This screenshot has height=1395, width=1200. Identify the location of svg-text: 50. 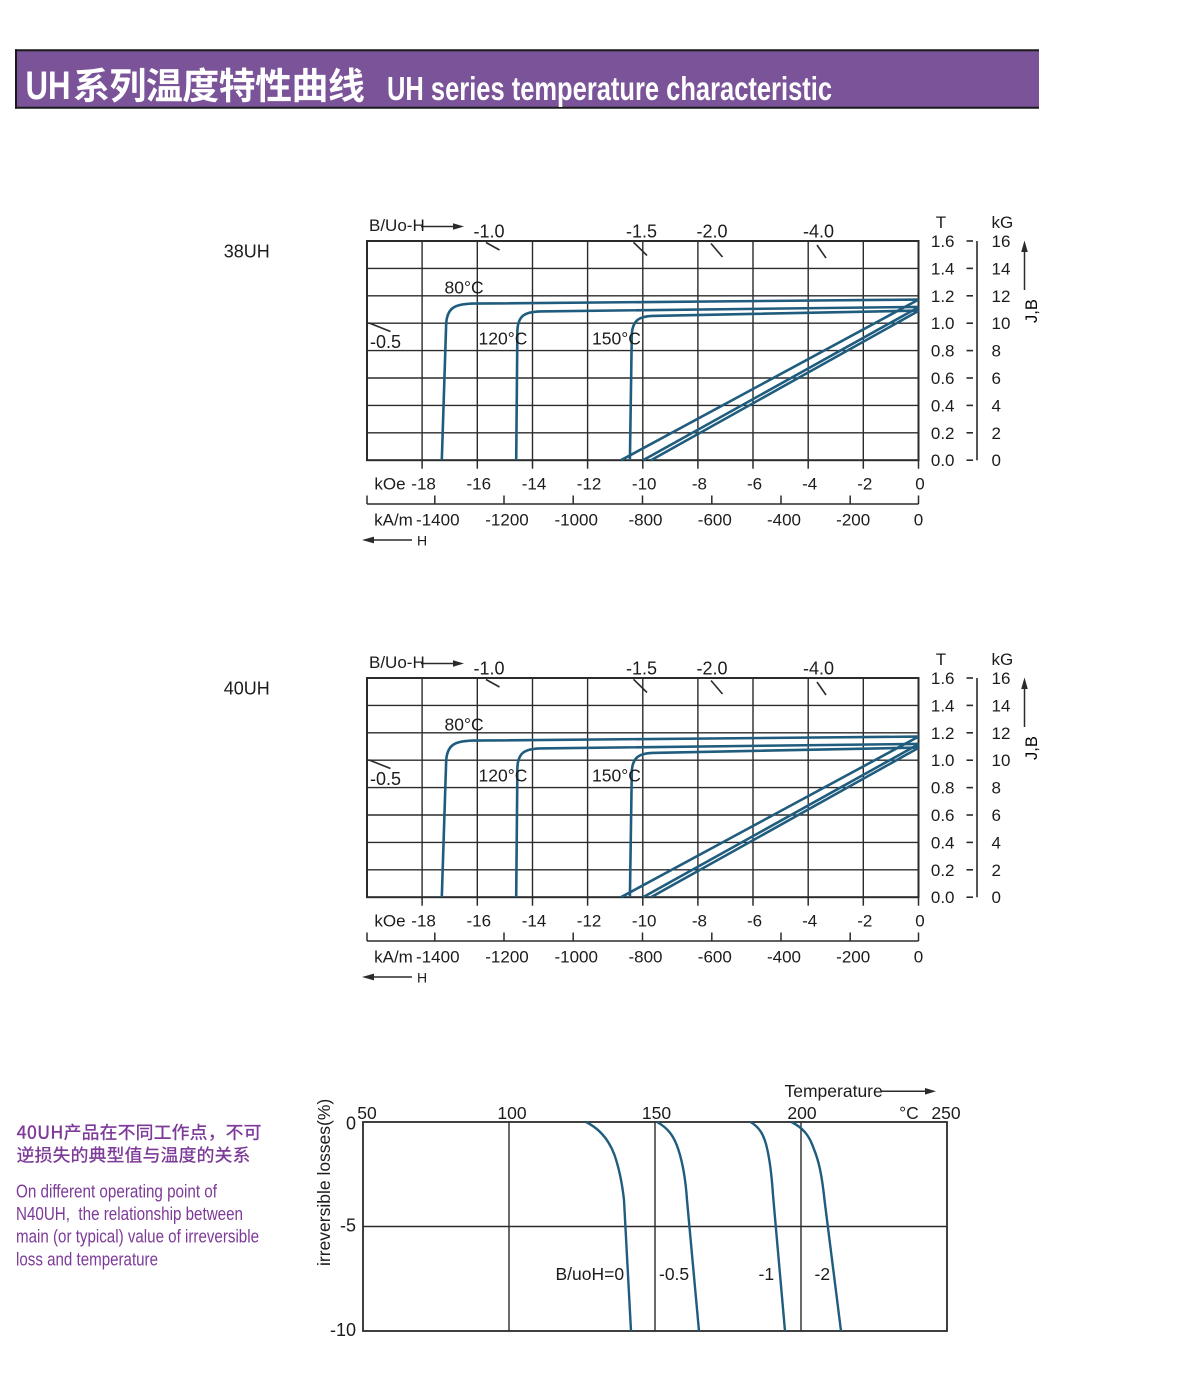
(367, 1113).